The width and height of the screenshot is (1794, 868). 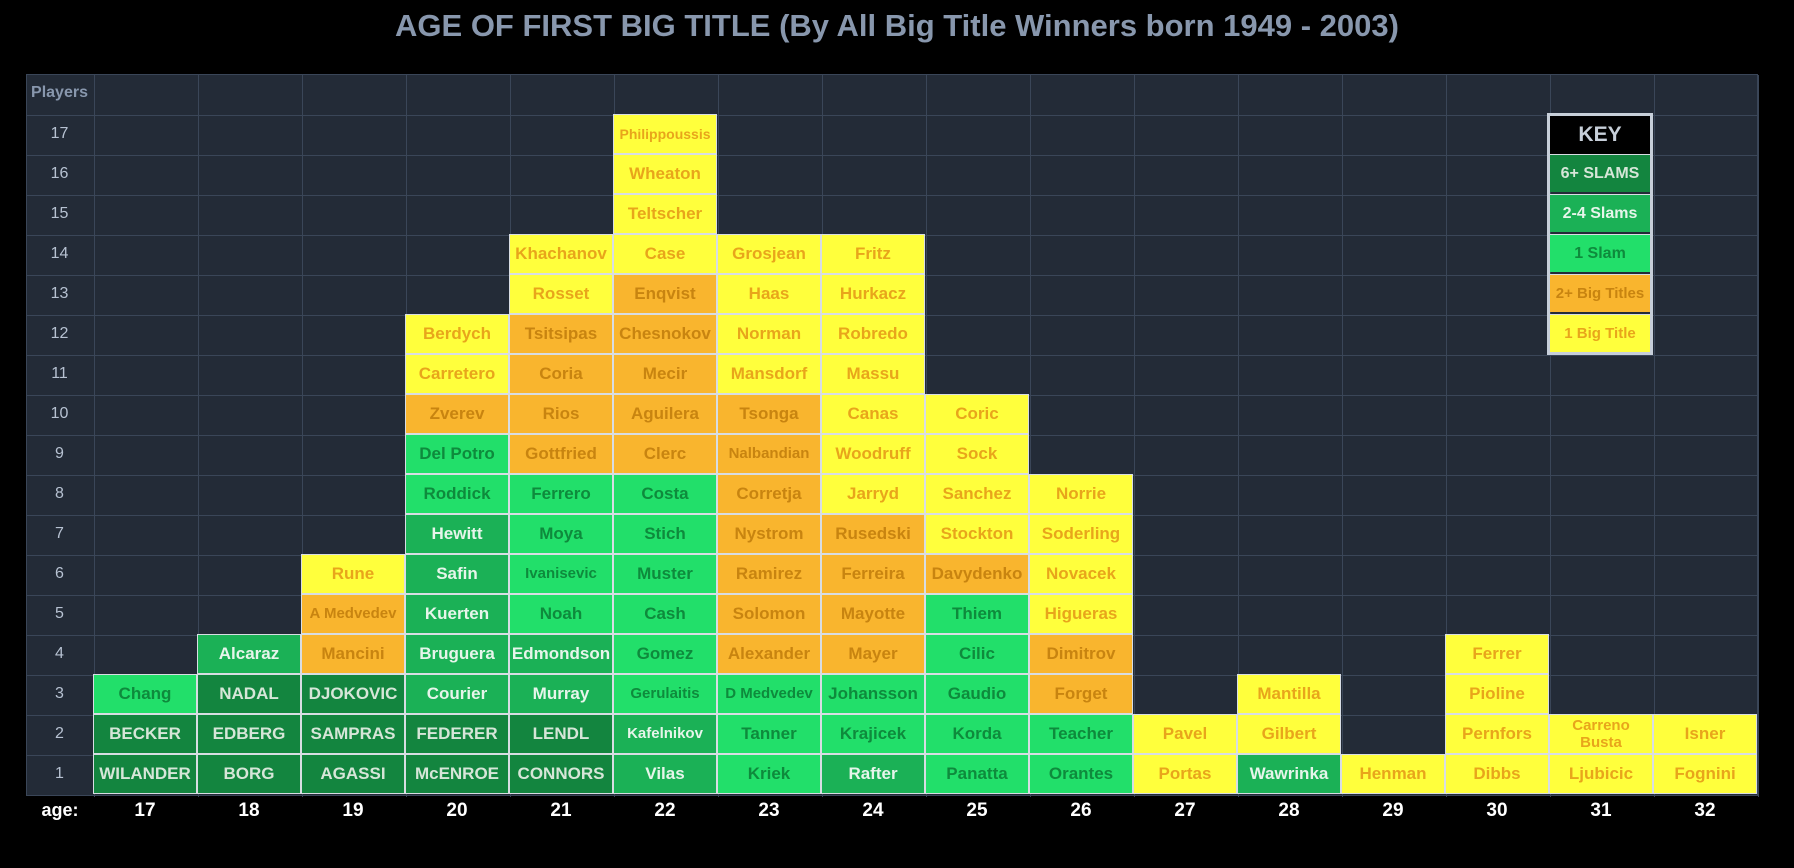 What do you see at coordinates (1497, 734) in the screenshot?
I see `player-cell: Pernfors` at bounding box center [1497, 734].